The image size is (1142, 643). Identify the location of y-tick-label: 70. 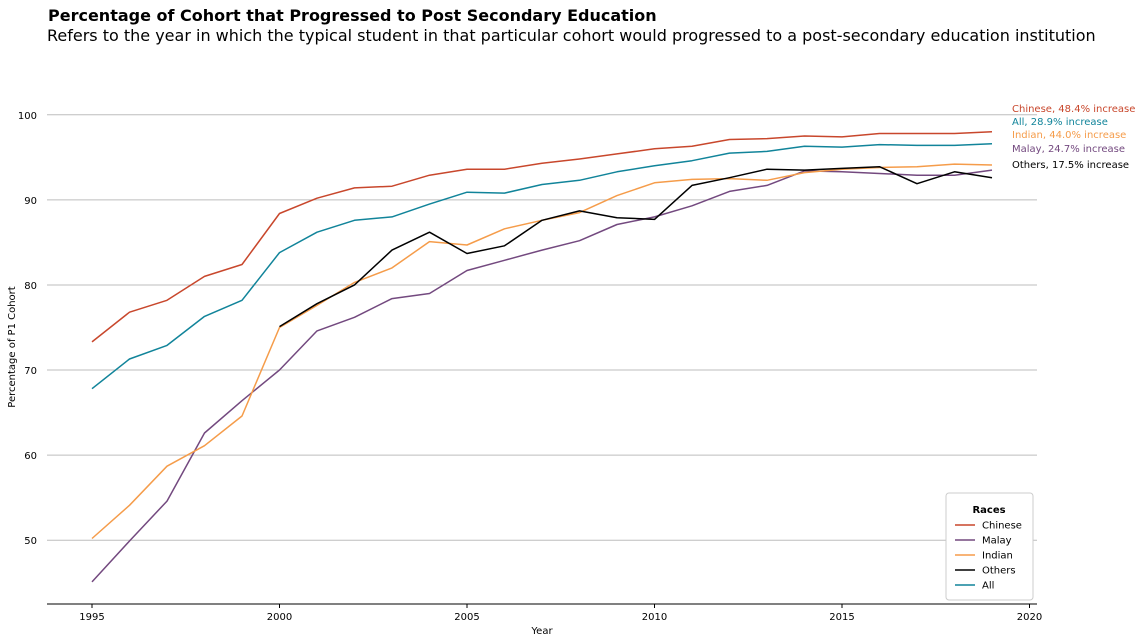
(30, 371).